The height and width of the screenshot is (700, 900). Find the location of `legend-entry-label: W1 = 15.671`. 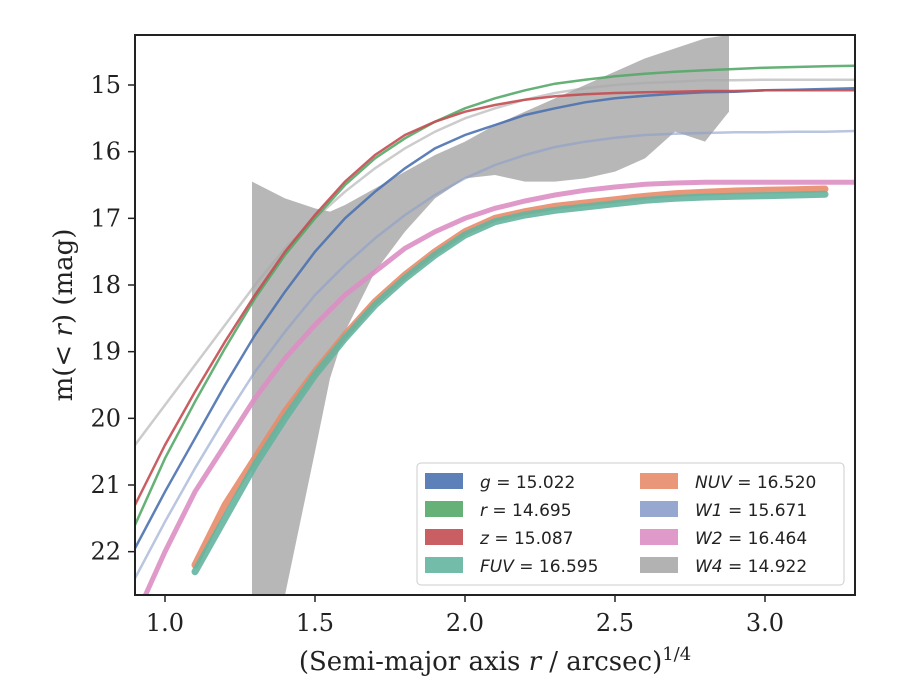

legend-entry-label: W1 = 15.671 is located at coordinates (751, 511).